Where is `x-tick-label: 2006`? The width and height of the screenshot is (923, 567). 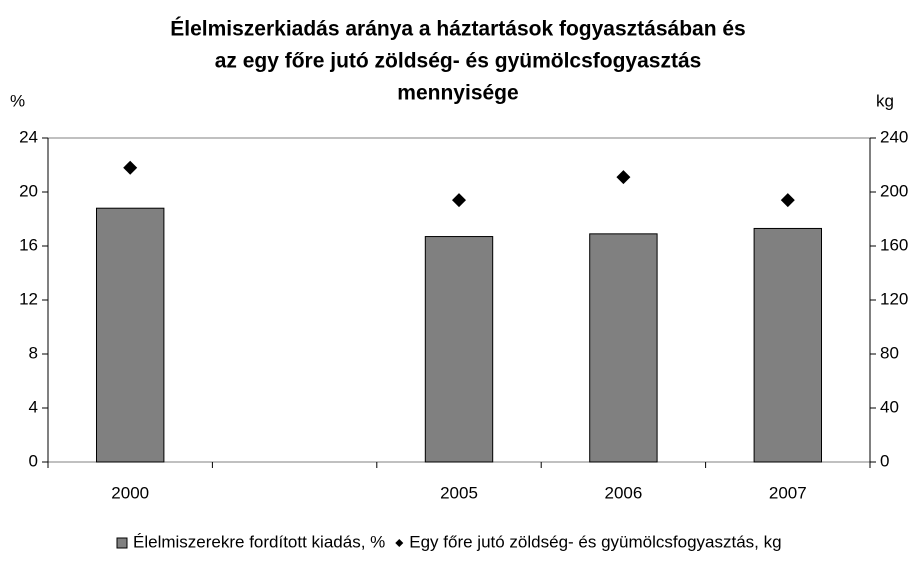
x-tick-label: 2006 is located at coordinates (623, 492).